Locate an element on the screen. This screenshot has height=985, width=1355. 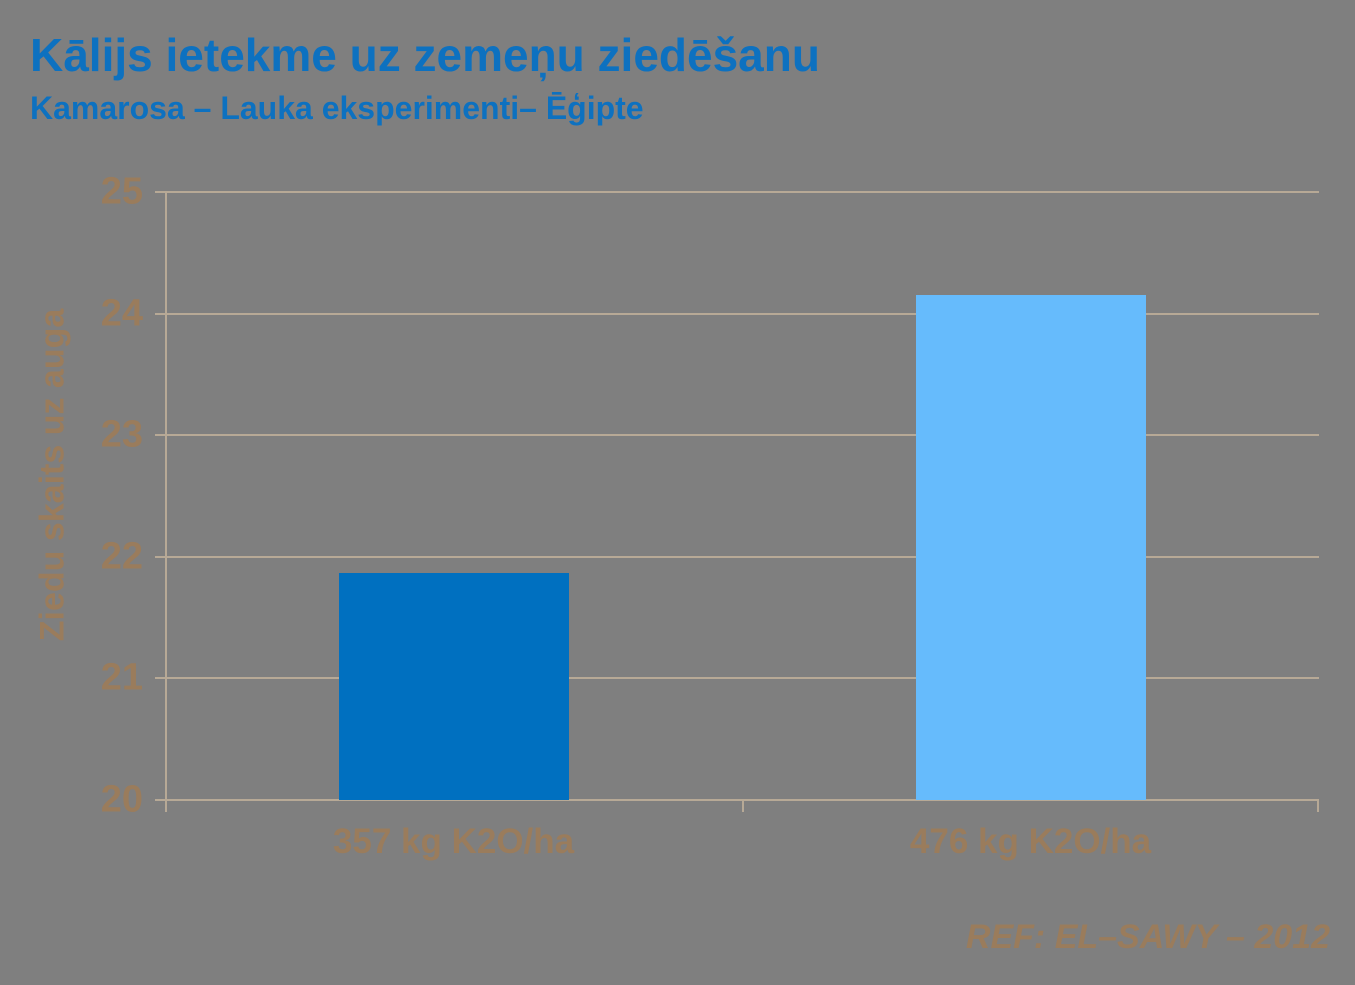
y-tick-label-24: 24 is located at coordinates (121, 313).